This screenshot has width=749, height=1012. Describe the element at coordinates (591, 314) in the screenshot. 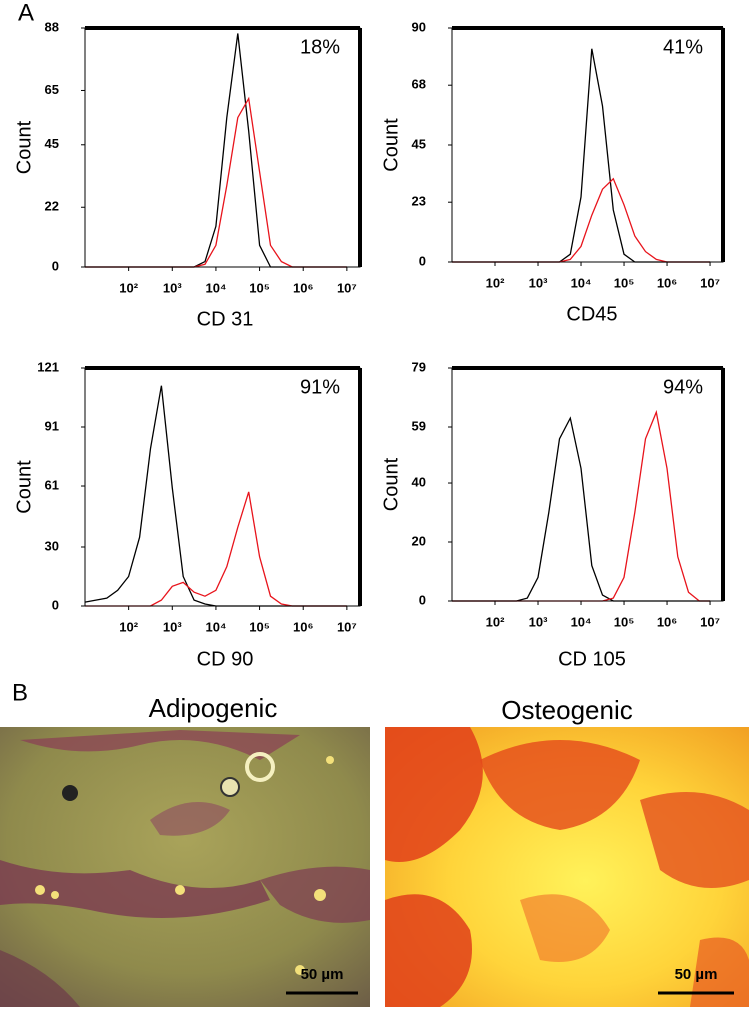

I see `x-axis-label: CD45` at that location.